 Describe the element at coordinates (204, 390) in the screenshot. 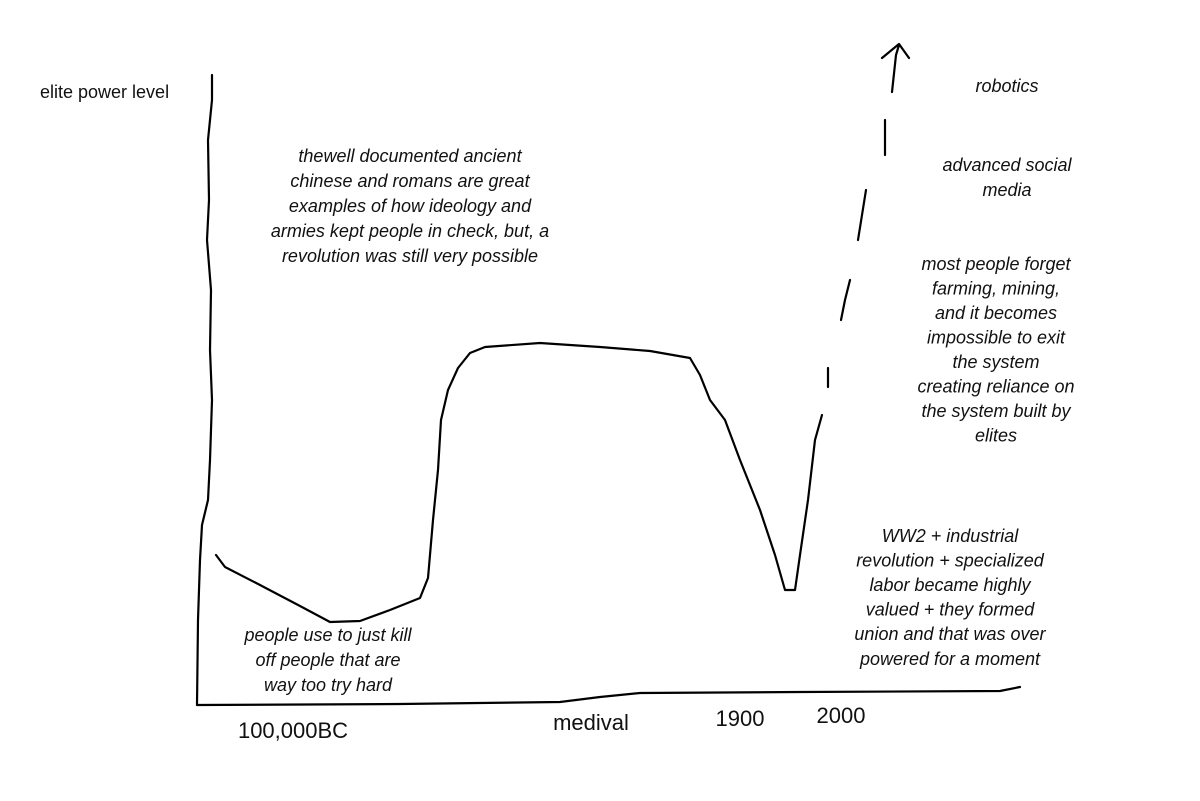

I see `y-axis` at that location.